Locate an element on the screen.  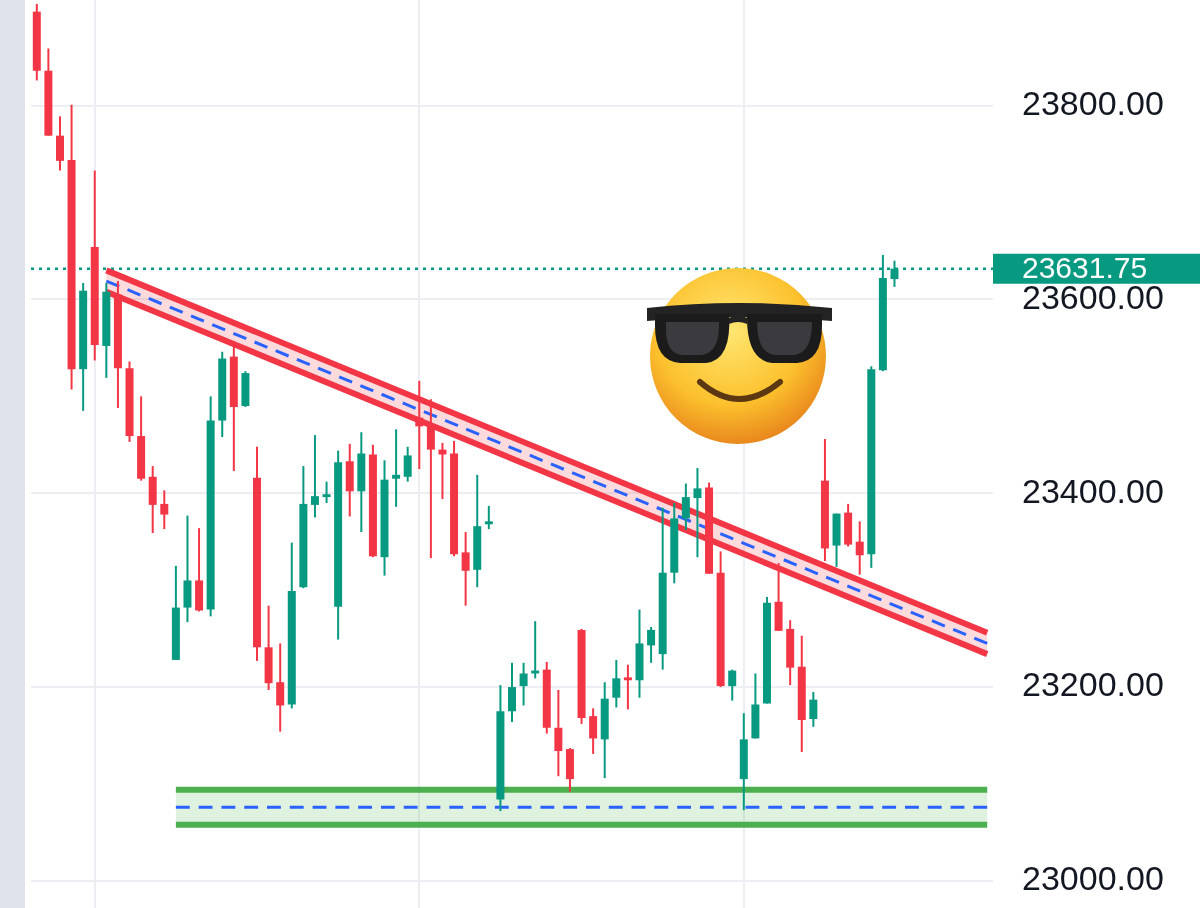
y-tick-label: 23200.00 is located at coordinates (1093, 684).